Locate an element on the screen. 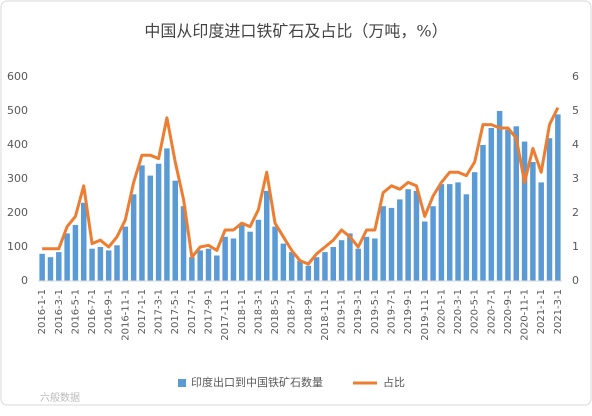 This screenshot has width=592, height=416. x-tick-label: 2020-9-1 is located at coordinates (508, 311).